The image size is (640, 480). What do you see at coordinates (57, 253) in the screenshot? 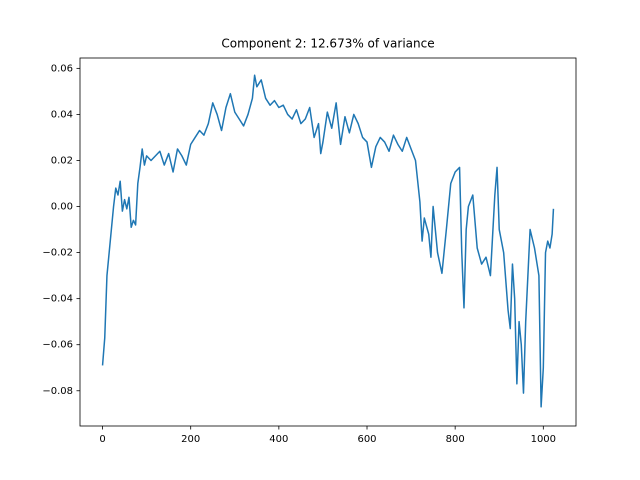
I see `y-tick-label: −0.02` at bounding box center [57, 253].